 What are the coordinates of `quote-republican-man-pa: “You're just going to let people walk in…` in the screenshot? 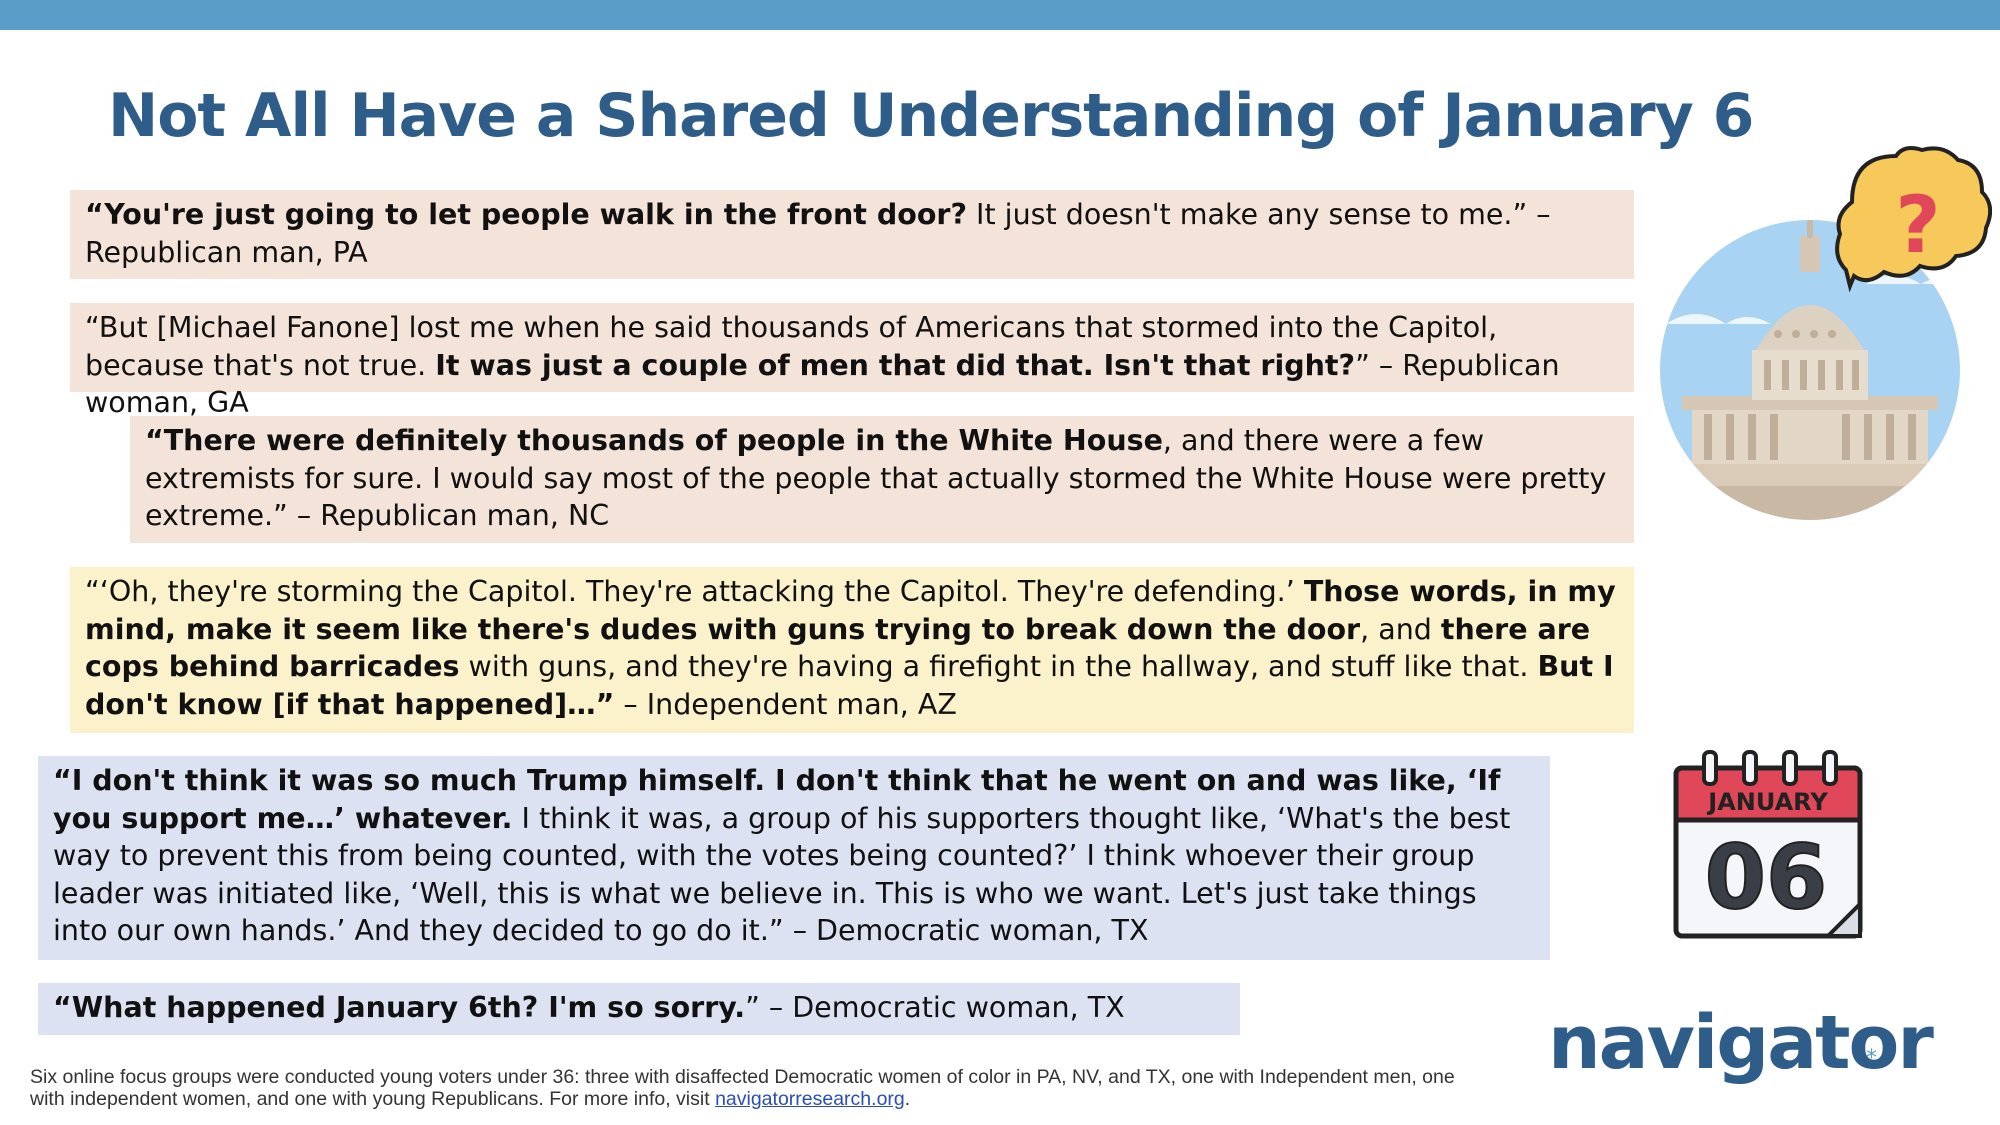 It's located at (852, 234).